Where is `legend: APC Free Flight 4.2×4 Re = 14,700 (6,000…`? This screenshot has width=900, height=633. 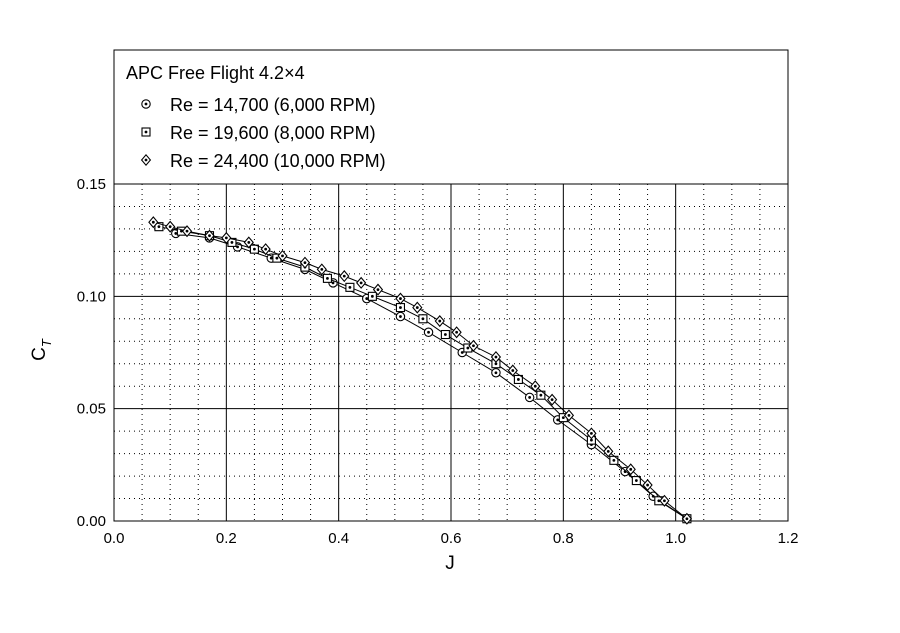
legend: APC Free Flight 4.2×4 Re = 14,700 (6,000… is located at coordinates (256, 117).